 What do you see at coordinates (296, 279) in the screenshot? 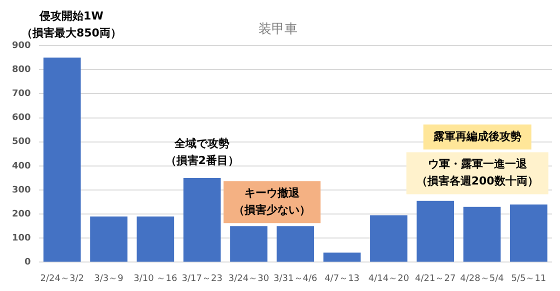
I see `x-tick-label: 3/31～4/6` at bounding box center [296, 279].